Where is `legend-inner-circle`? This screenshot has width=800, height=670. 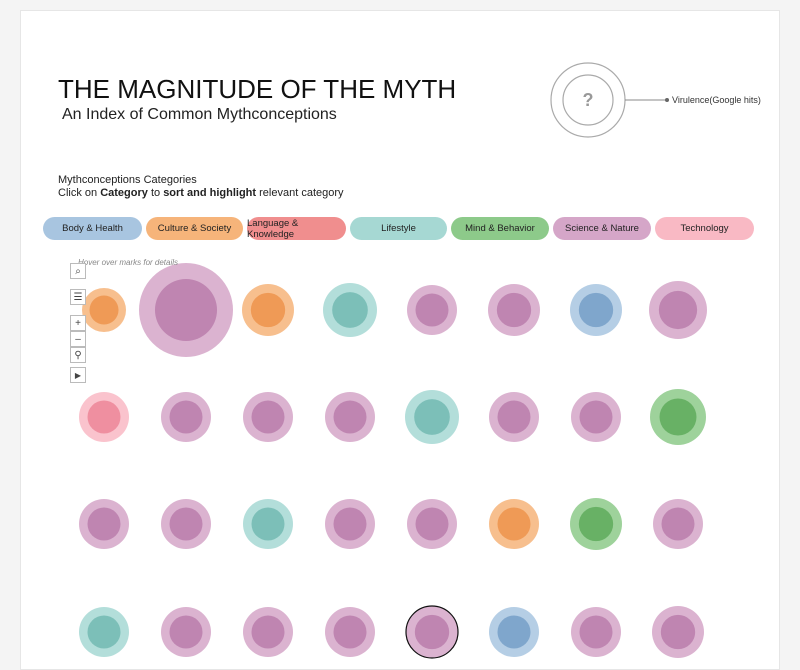
legend-inner-circle is located at coordinates (588, 100).